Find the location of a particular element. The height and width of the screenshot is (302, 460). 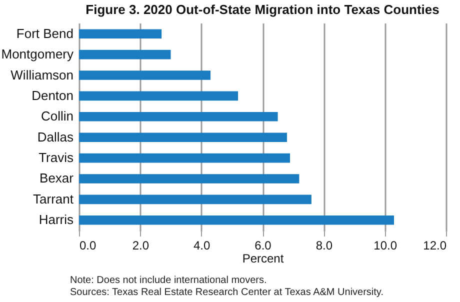

x-tick-label: 8.0 is located at coordinates (324, 245).